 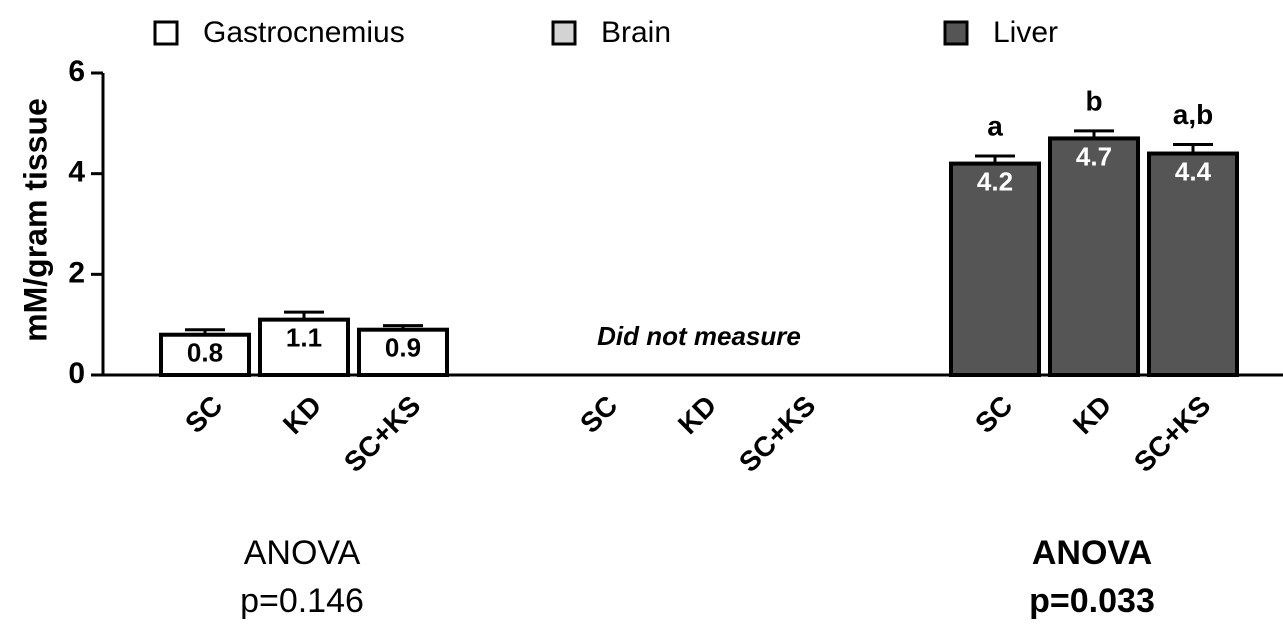 I want to click on significance-letter: a,b, so click(x=1193, y=114).